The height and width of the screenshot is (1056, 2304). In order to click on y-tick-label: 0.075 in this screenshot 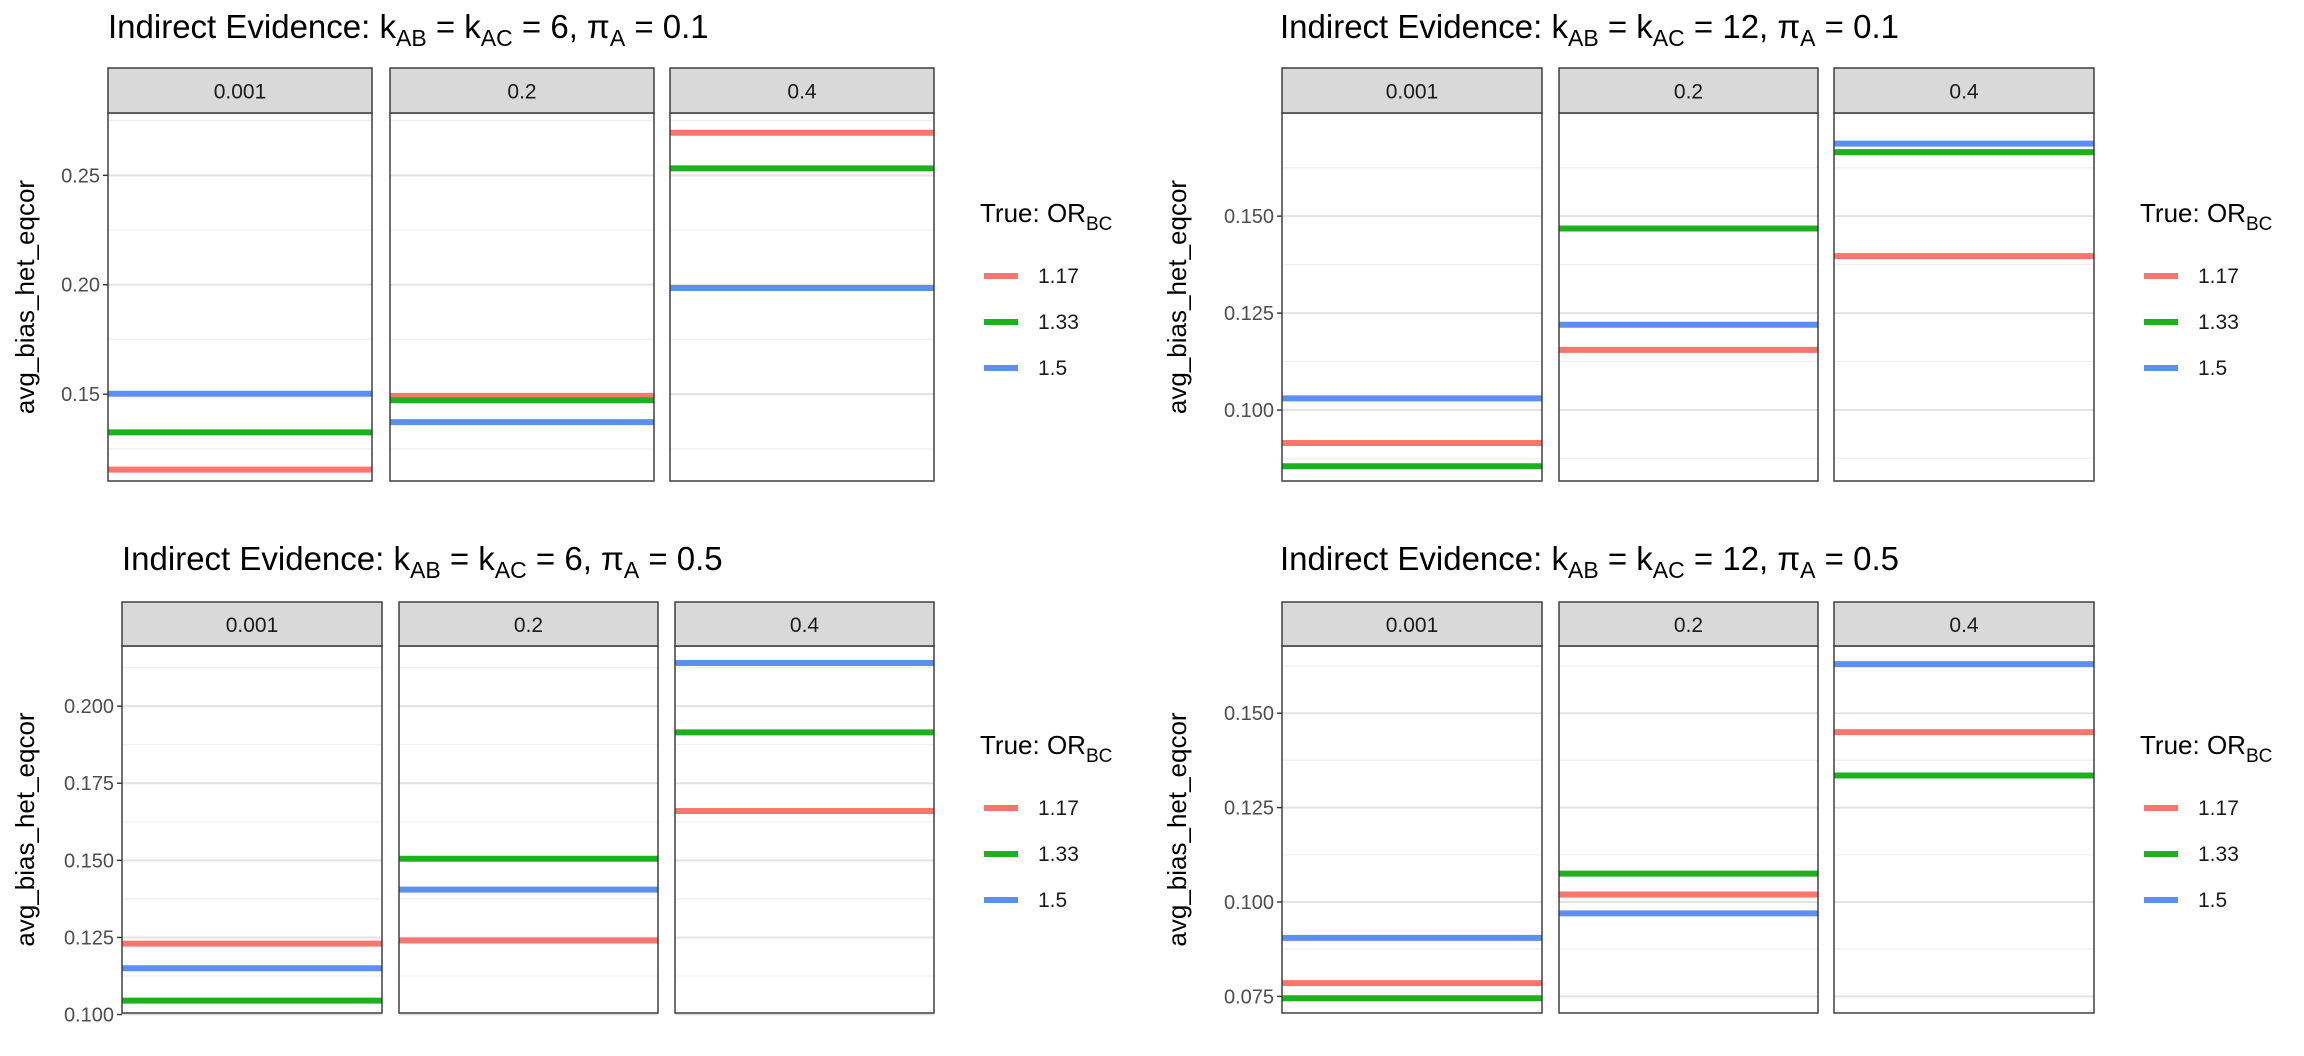, I will do `click(1249, 997)`.